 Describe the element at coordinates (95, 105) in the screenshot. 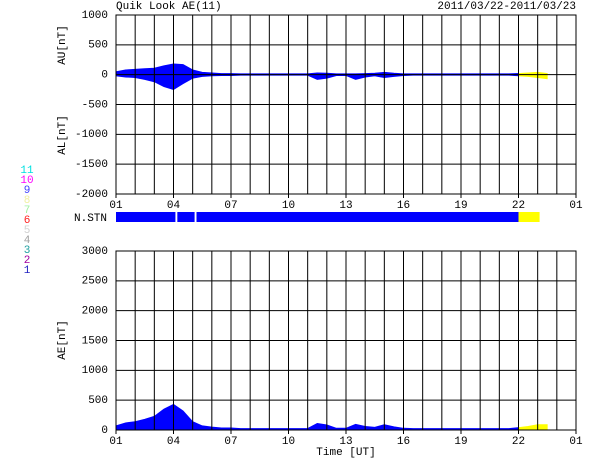

I see `y-tick-label: -500` at that location.